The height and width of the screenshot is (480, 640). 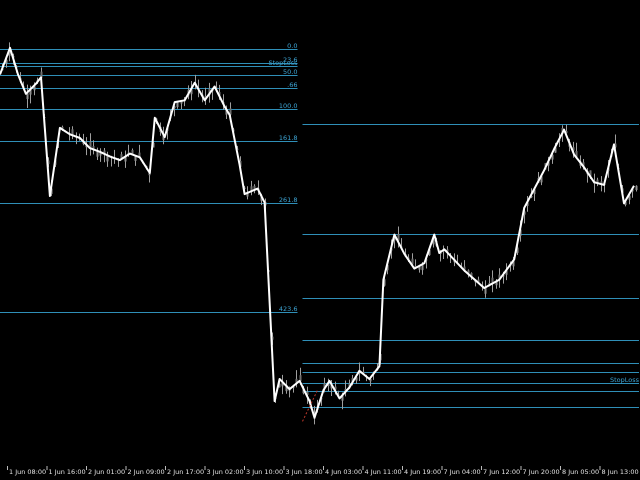 What do you see at coordinates (422, 472) in the screenshot?
I see `x-tick-label: 4 Jun 19:00` at bounding box center [422, 472].